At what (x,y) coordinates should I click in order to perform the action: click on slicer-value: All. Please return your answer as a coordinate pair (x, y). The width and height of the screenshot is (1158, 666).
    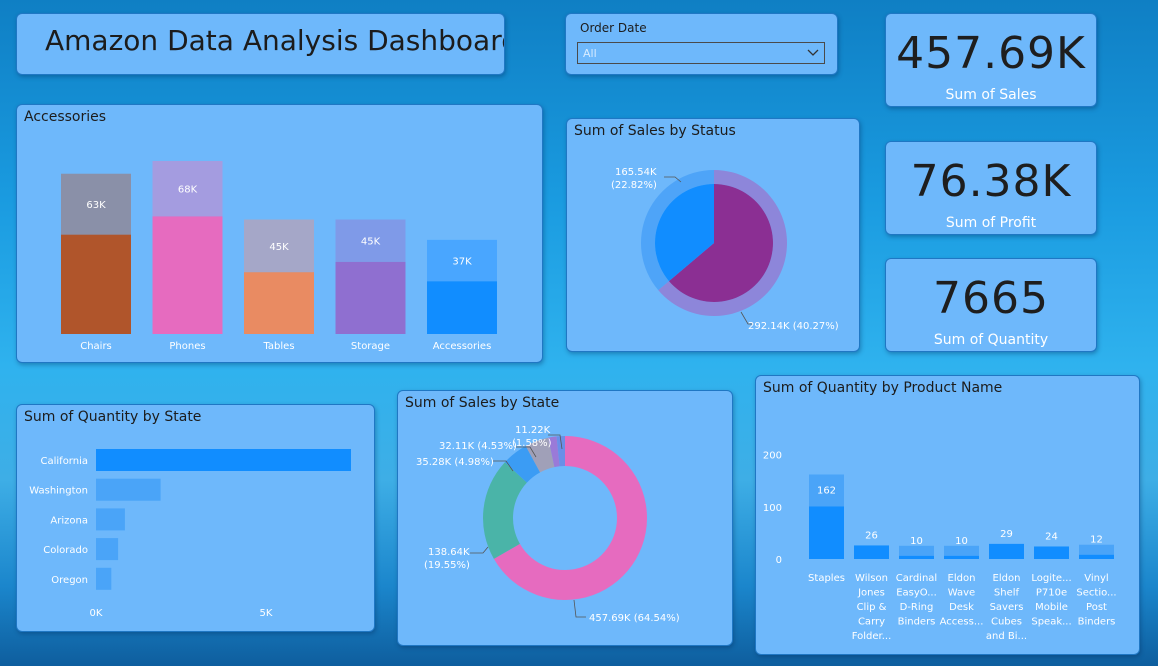
    Looking at the image, I should click on (590, 53).